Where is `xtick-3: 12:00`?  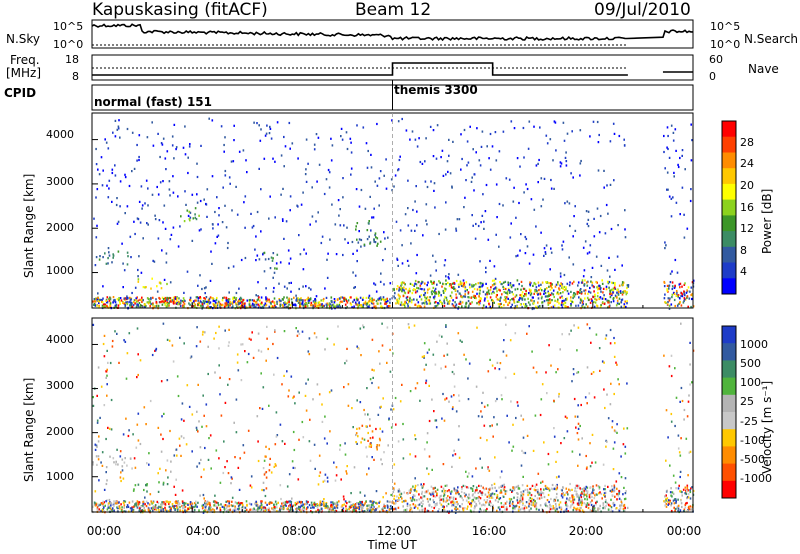
xtick-3: 12:00 is located at coordinates (394, 531).